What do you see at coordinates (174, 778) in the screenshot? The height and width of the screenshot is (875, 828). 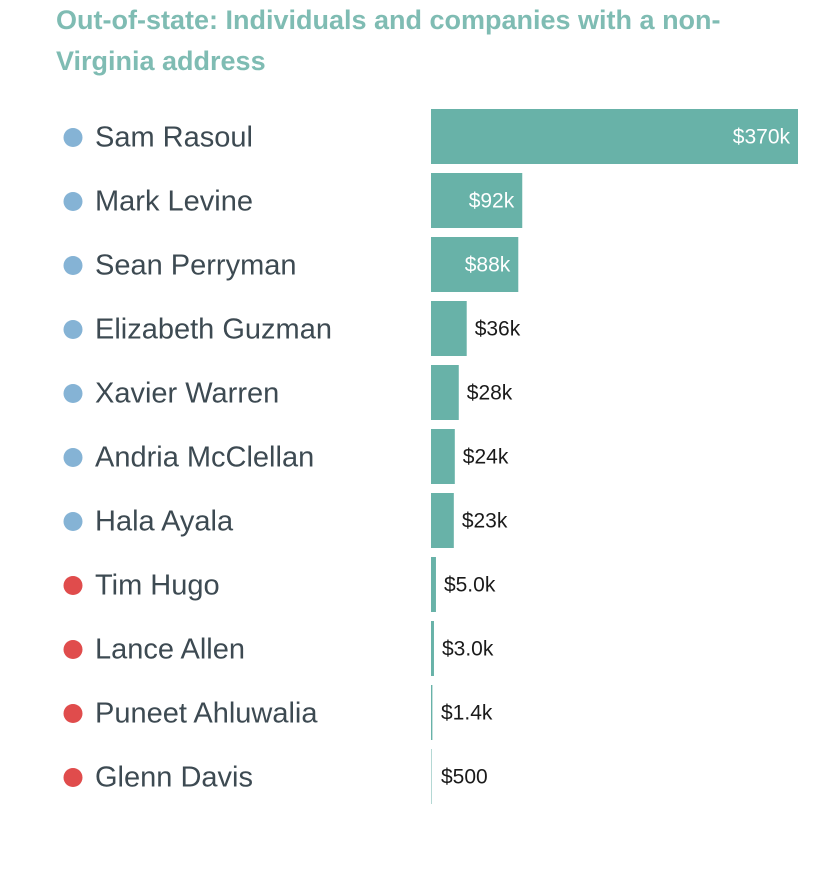 I see `category-label: Glenn Davis` at bounding box center [174, 778].